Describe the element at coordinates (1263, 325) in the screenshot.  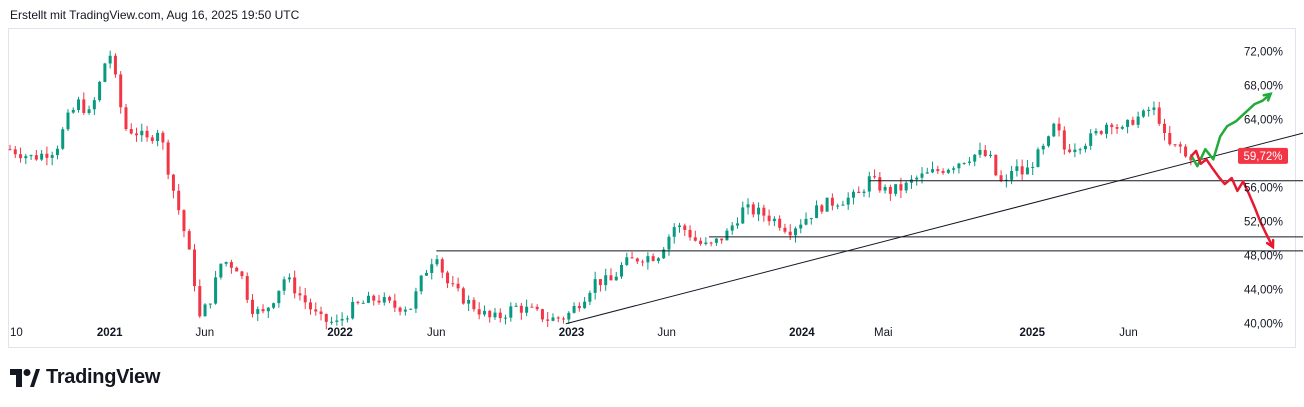
I see `y-tick-label: 40,00%` at that location.